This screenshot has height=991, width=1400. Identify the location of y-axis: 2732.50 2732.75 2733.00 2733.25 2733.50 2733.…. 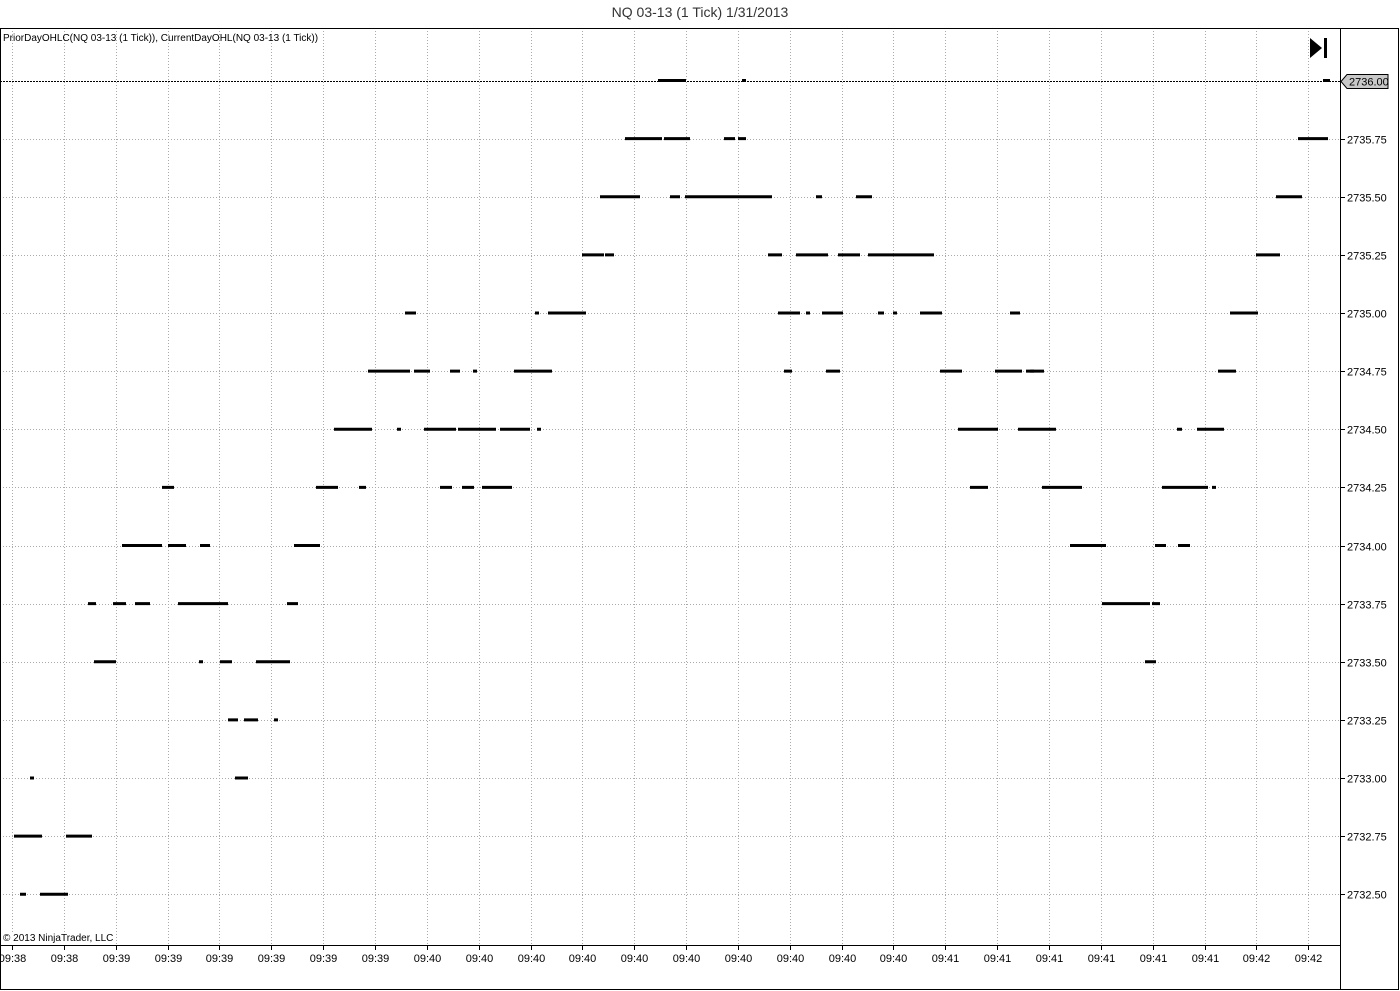
(1363, 491).